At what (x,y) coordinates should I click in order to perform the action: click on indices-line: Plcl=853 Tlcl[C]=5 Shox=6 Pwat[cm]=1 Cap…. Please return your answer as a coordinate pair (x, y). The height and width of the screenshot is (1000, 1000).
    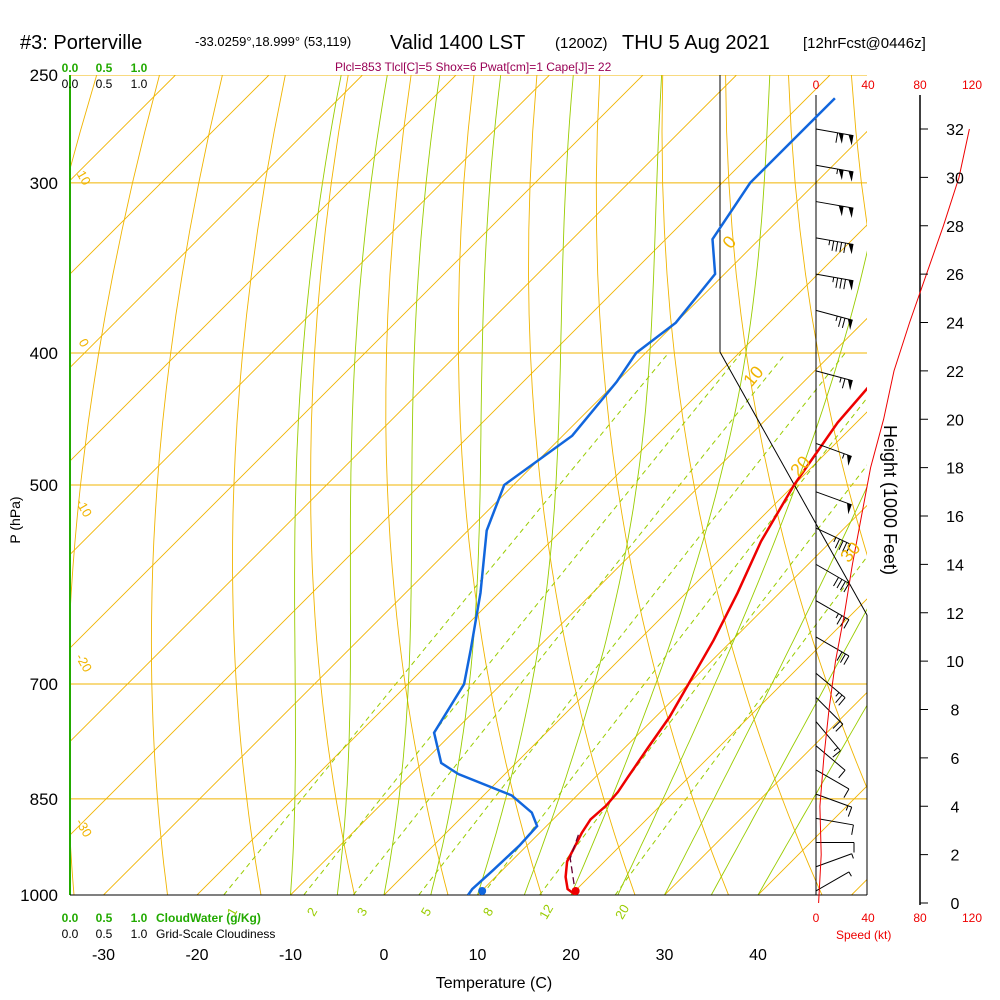
    Looking at the image, I should click on (473, 67).